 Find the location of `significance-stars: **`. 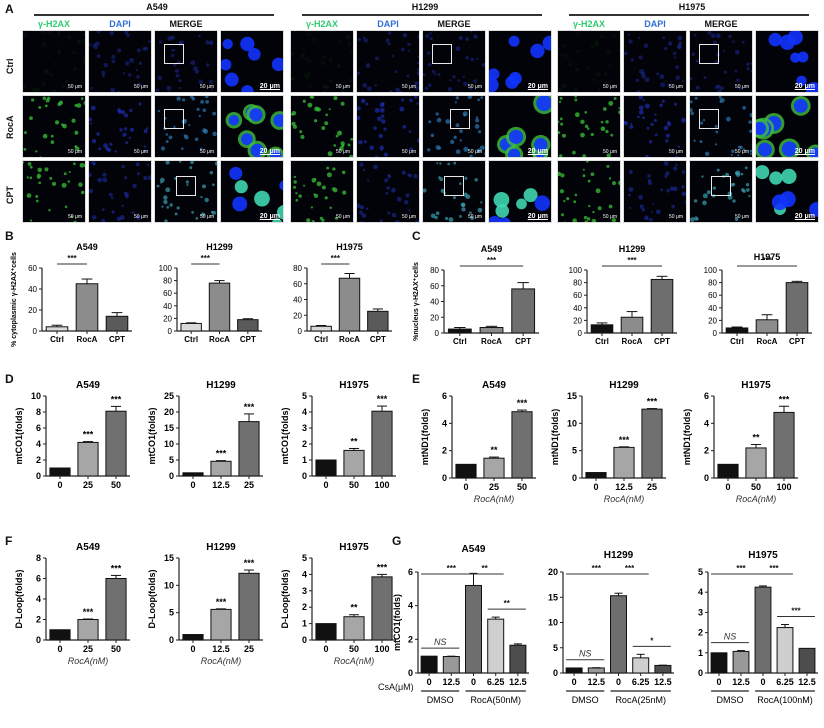

significance-stars: ** is located at coordinates (354, 441).